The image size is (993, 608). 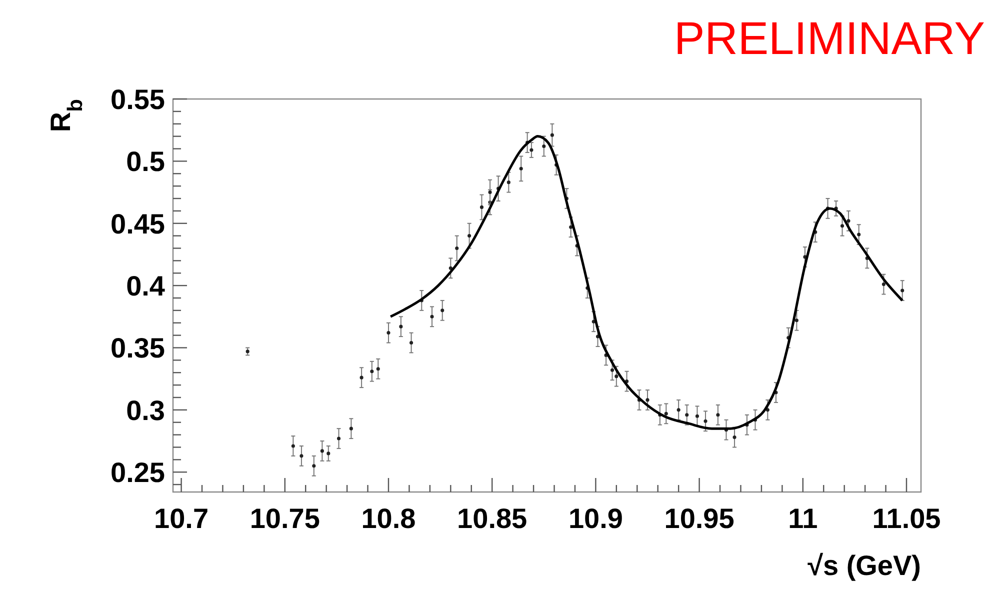 What do you see at coordinates (146, 286) in the screenshot?
I see `y-tick-label: 0.4` at bounding box center [146, 286].